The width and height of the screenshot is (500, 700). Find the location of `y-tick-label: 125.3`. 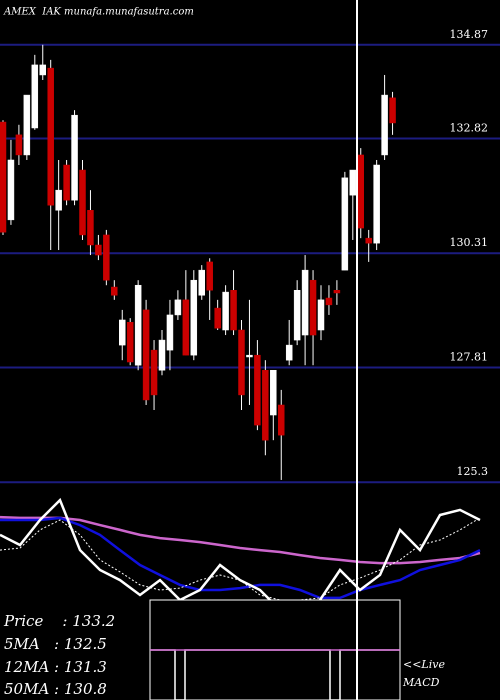

y-tick-label: 125.3 is located at coordinates (473, 471).